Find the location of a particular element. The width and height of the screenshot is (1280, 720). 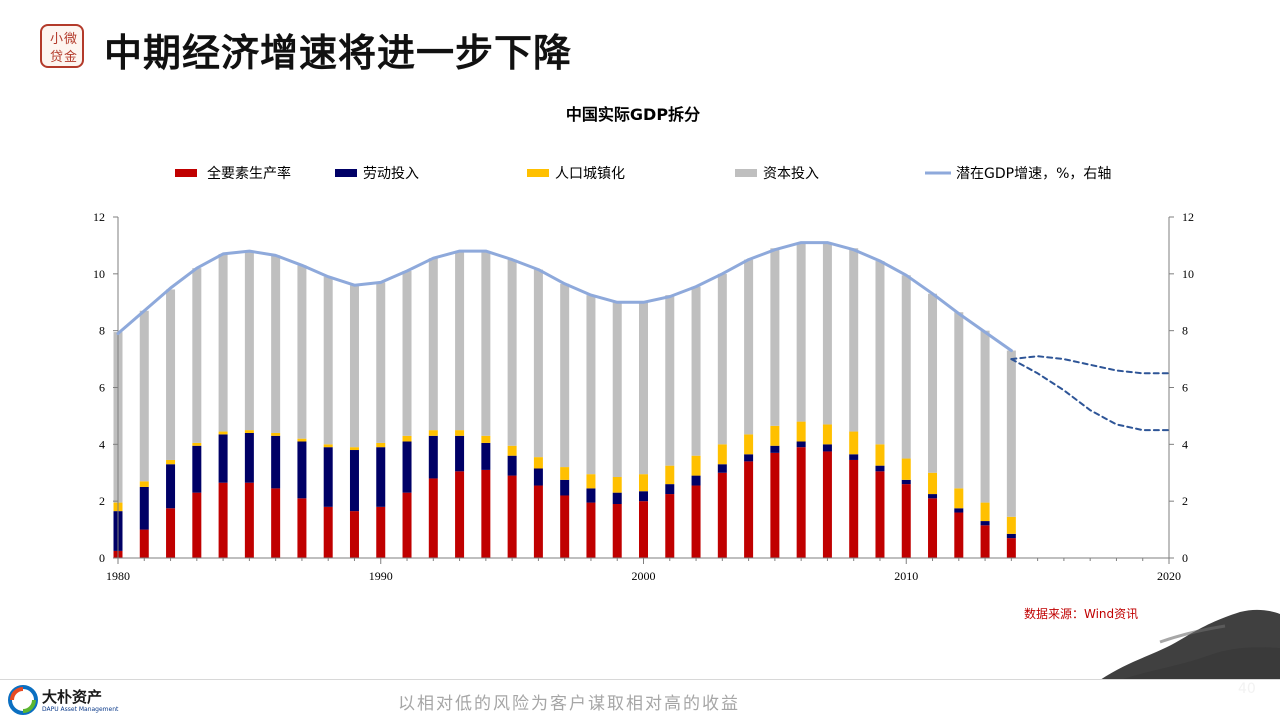

bar-3-2004 is located at coordinates (749, 444).